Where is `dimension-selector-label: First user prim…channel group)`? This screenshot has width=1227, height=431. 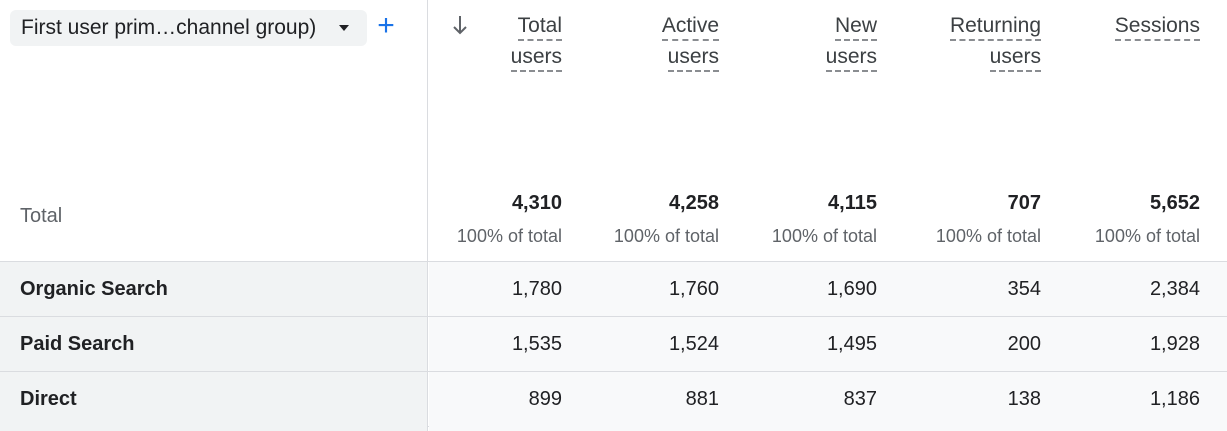 dimension-selector-label: First user prim…channel group) is located at coordinates (169, 27).